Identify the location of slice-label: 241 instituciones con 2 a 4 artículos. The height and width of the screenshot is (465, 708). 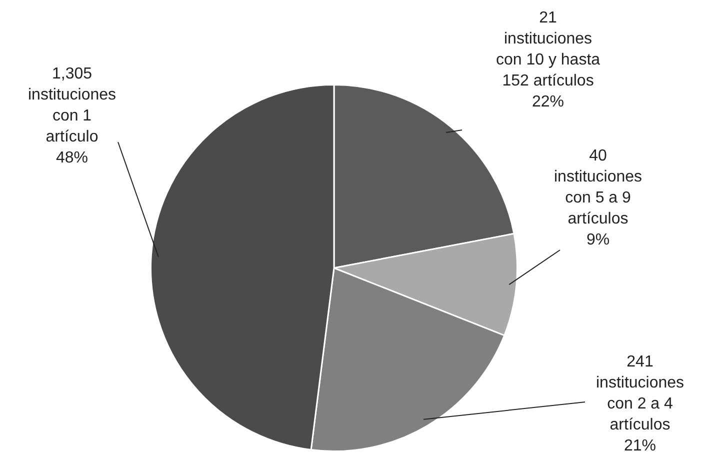
(640, 393).